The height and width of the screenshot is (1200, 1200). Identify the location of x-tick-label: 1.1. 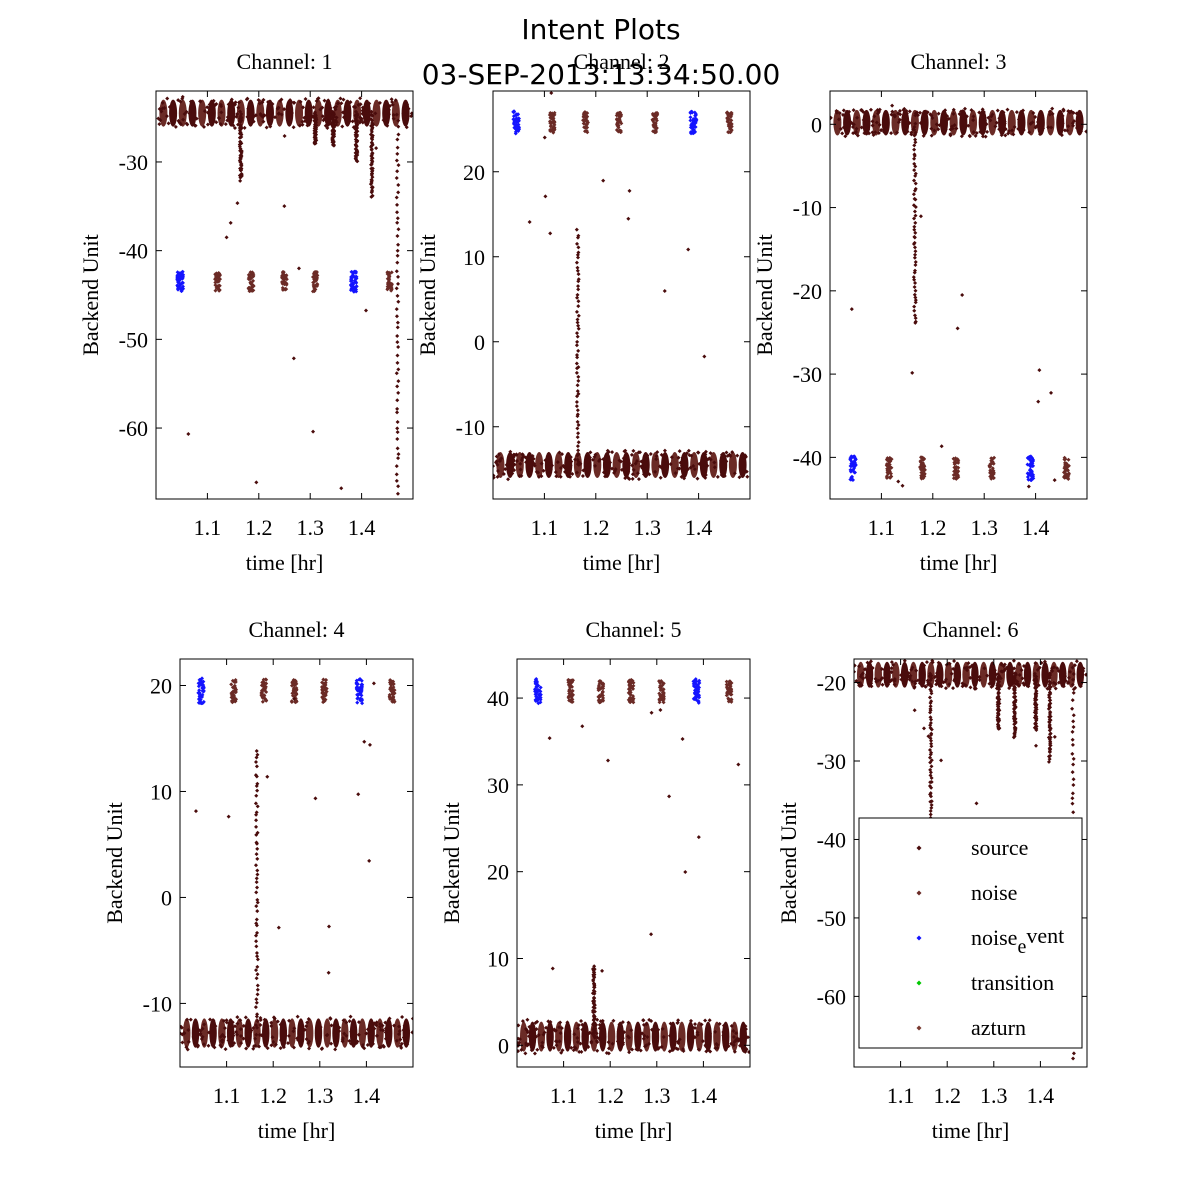
(564, 1095).